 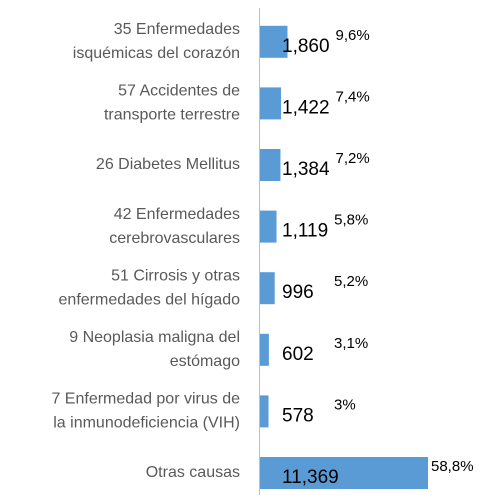 I want to click on category-label: 35 Enfermedades, so click(x=177, y=29).